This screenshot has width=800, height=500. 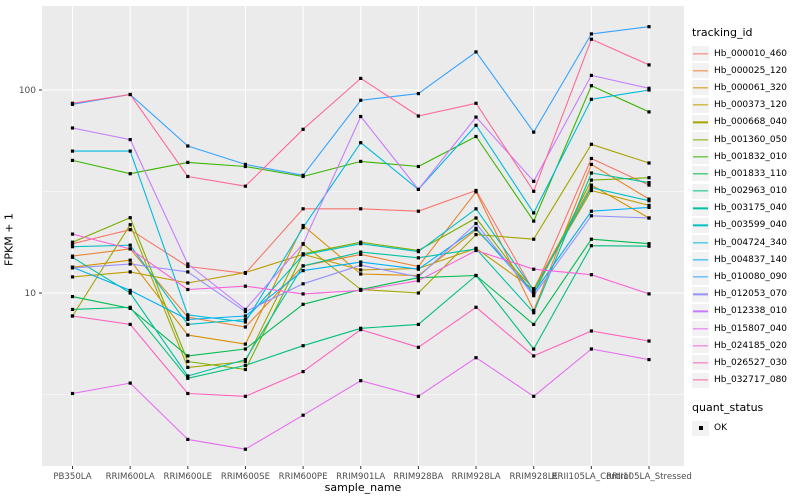 I want to click on legend-item: Hb_004724_340, so click(x=739, y=242).